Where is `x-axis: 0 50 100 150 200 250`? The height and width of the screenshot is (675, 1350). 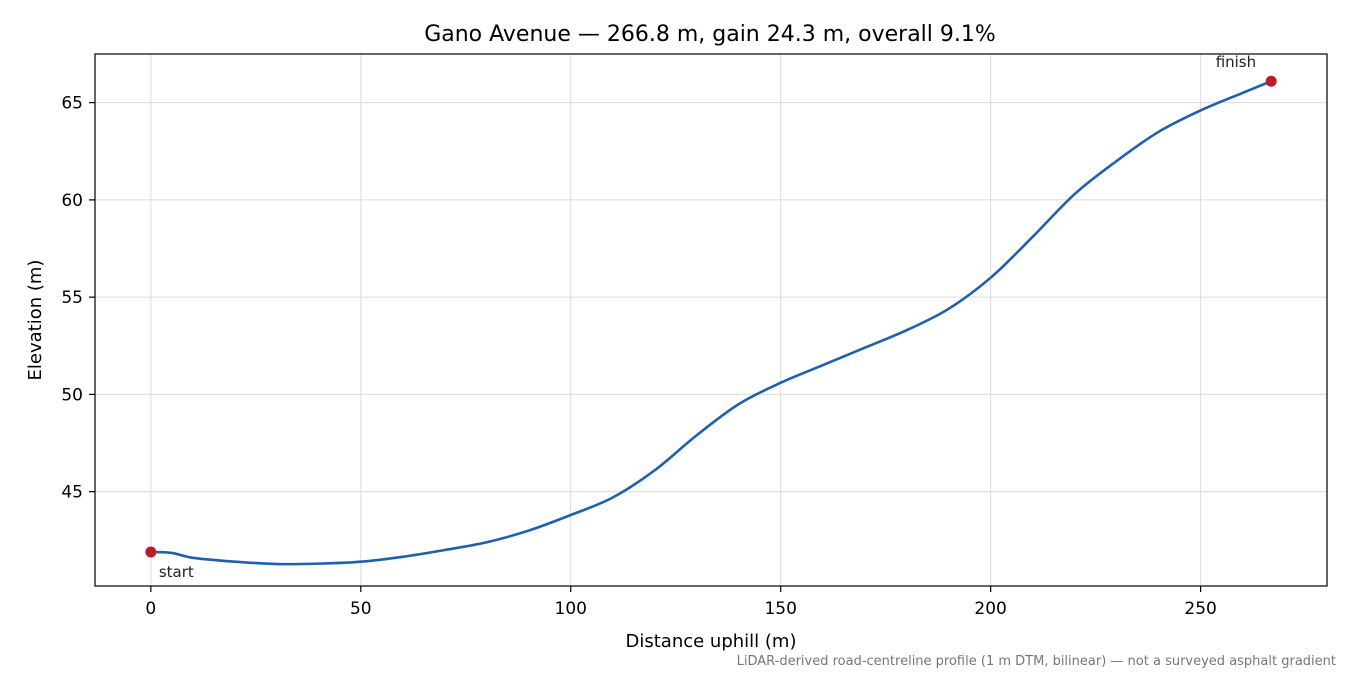
x-axis: 0 50 100 150 200 250 is located at coordinates (681, 602).